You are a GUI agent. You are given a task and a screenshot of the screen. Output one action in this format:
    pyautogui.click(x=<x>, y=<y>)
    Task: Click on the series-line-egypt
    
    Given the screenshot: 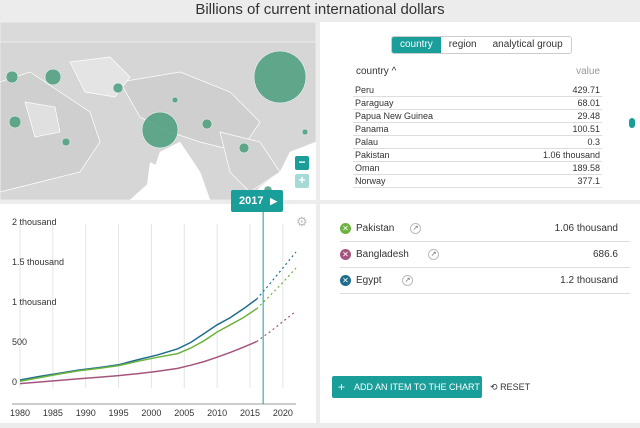 What is the action you would take?
    pyautogui.click(x=138, y=339)
    